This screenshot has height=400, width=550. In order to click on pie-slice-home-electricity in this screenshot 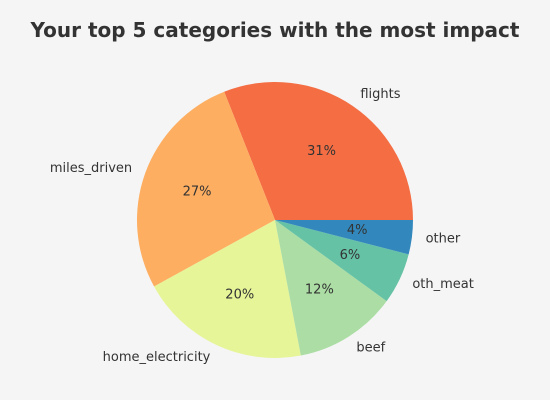, I will do `click(227, 289)`.